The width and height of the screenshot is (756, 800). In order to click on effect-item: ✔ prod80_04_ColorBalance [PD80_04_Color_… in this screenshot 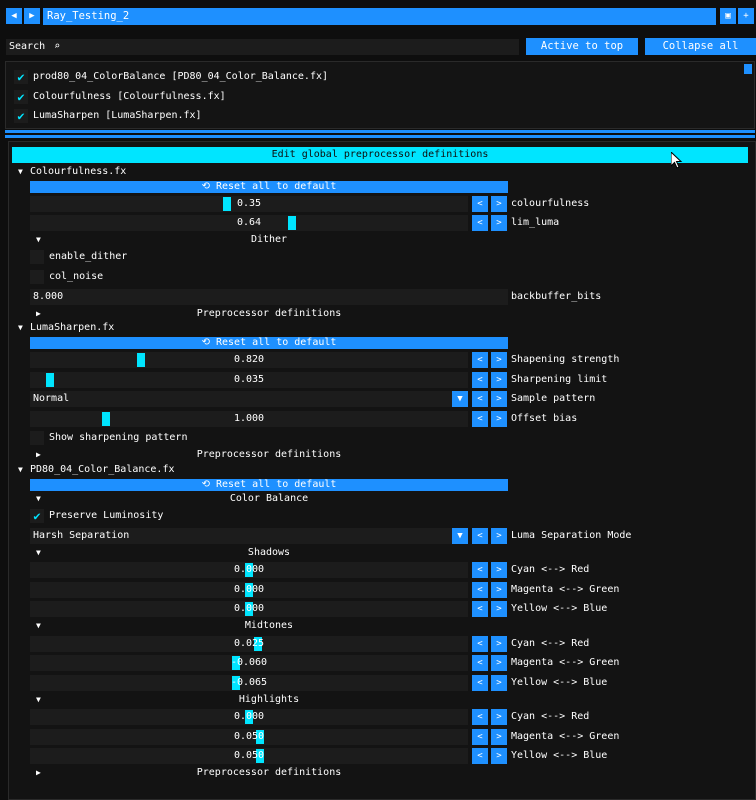, I will do `click(171, 76)`.